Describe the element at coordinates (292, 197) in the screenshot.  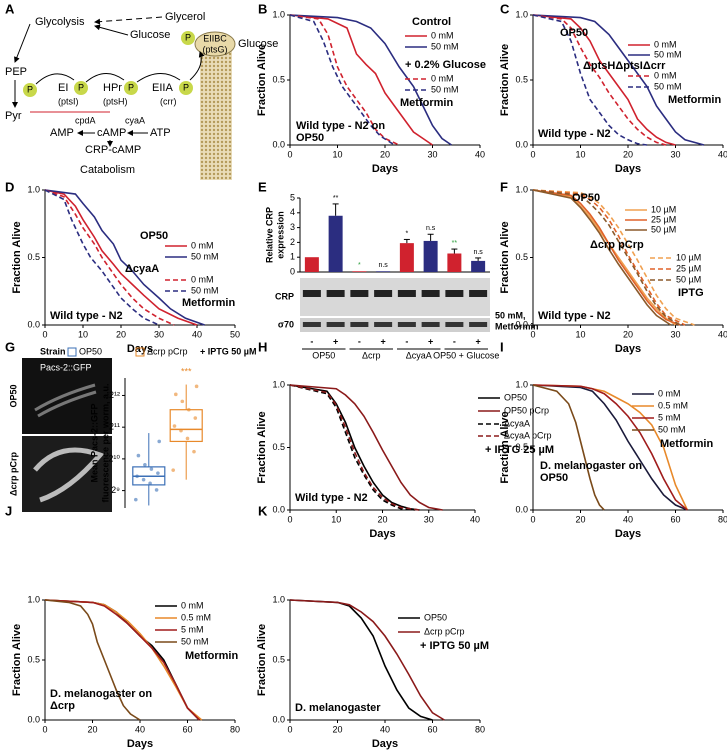
I see `y-tick-label: 5` at that location.